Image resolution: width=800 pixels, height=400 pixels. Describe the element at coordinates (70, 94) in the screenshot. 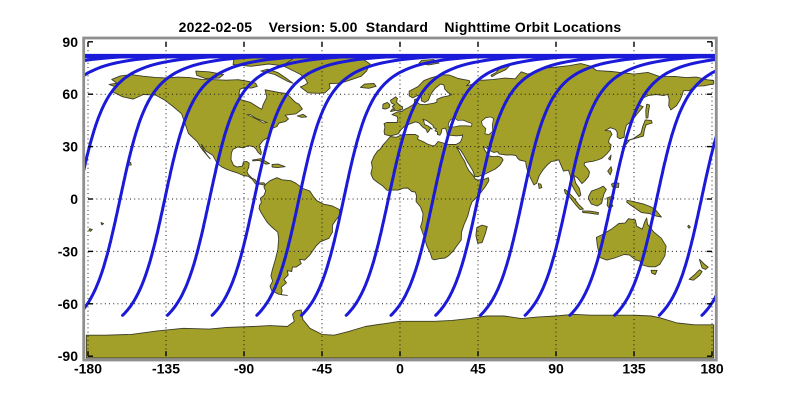

I see `y-axis-tick-label: 60` at that location.